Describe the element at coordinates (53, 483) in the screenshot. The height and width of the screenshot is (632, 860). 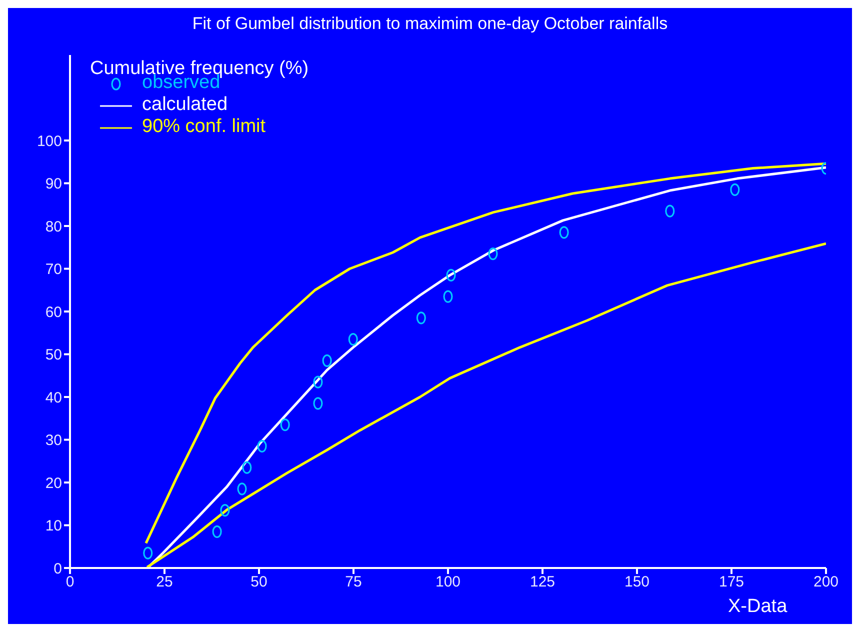
I see `y-tick-label: 20` at that location.